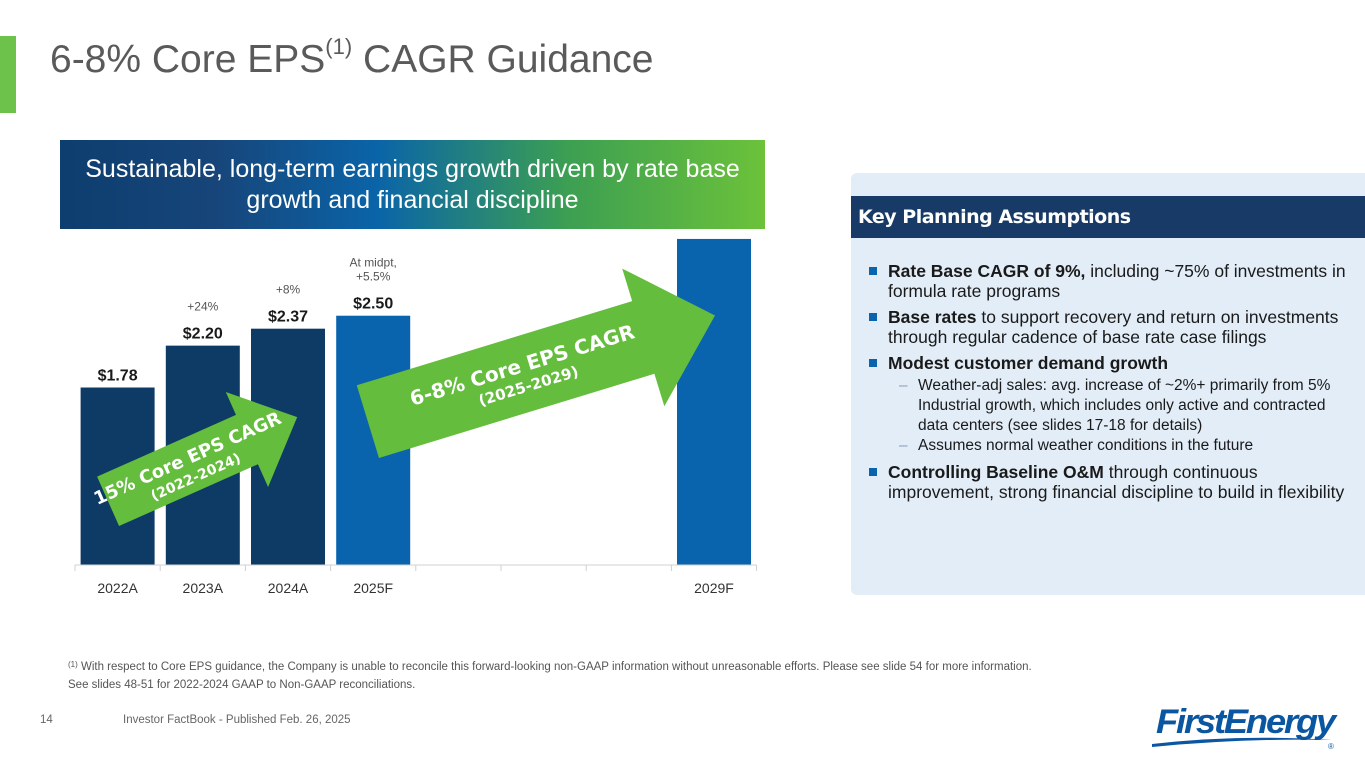 The image size is (1365, 768). Describe the element at coordinates (714, 588) in the screenshot. I see `x-tick-label: 2029F` at that location.